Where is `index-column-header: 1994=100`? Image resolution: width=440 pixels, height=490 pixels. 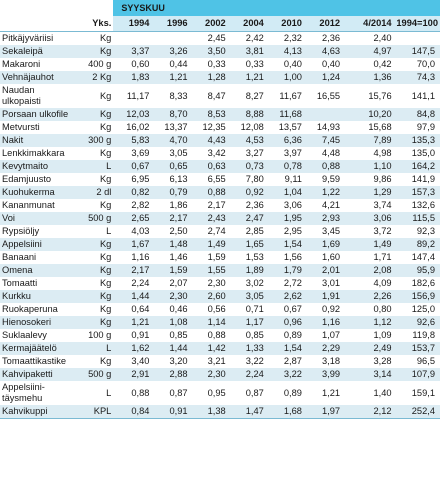
index-column-header: 1994=100 is located at coordinates (416, 24).